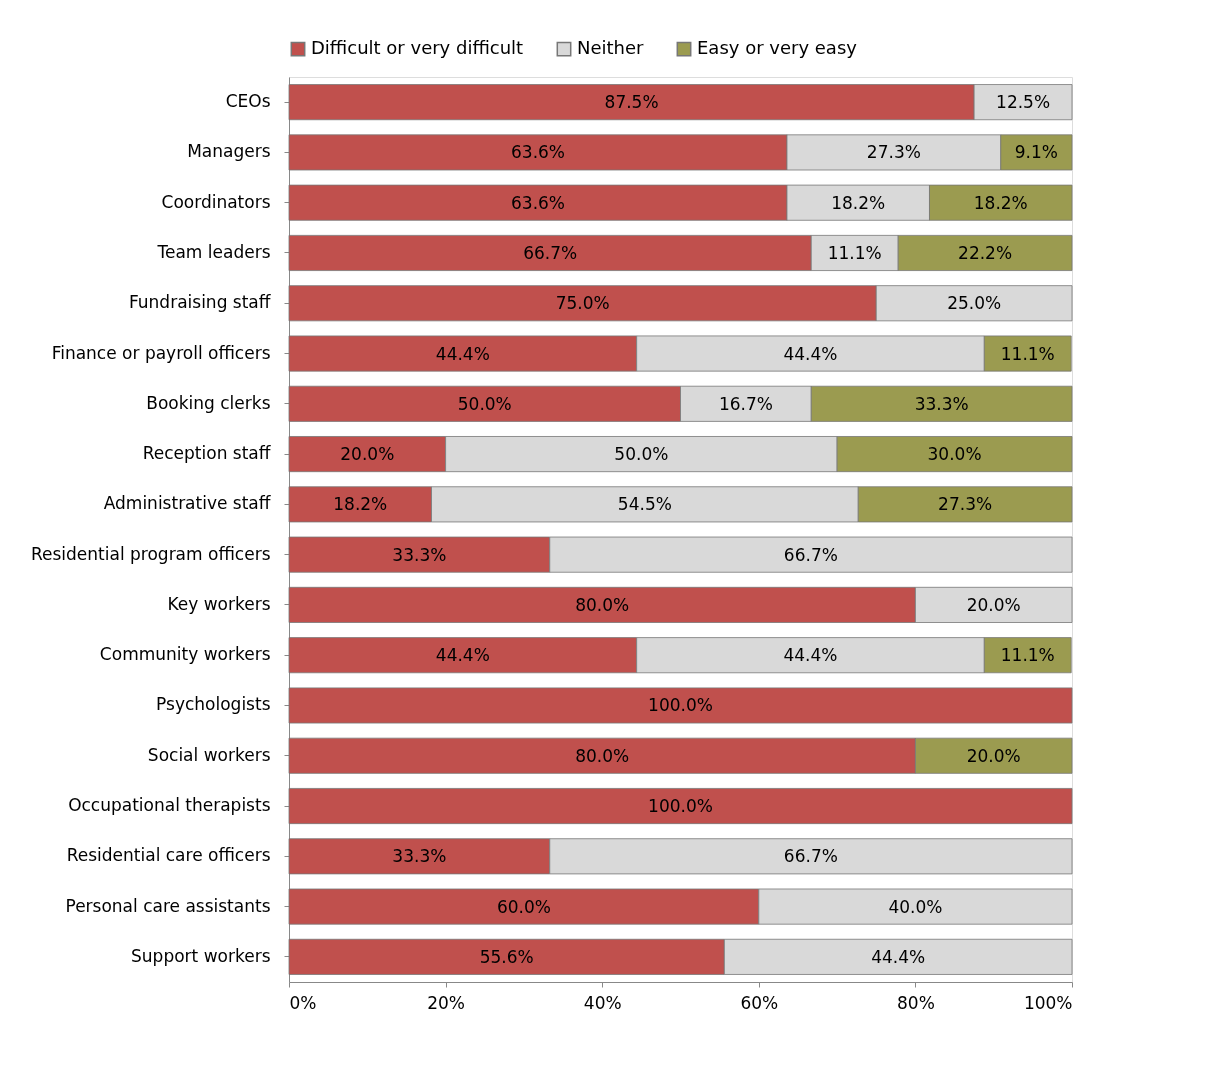 This screenshot has height=1089, width=1207. Describe the element at coordinates (777, 48) in the screenshot. I see `legend-label: Easy or very easy` at that location.